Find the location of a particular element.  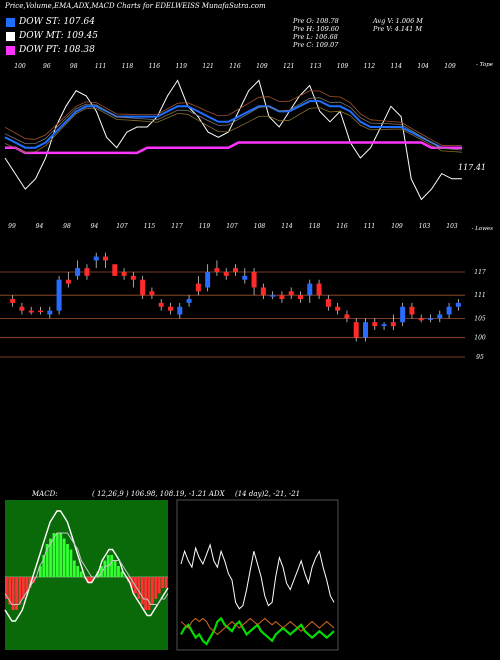

price-level-label: 95 is located at coordinates (480, 357).